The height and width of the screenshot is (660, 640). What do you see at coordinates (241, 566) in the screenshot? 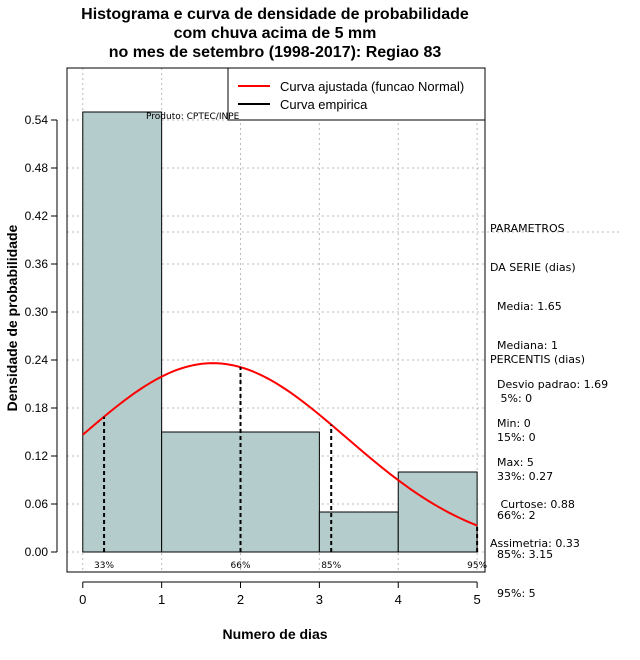
I see `percentile-label: 66%` at bounding box center [241, 566].